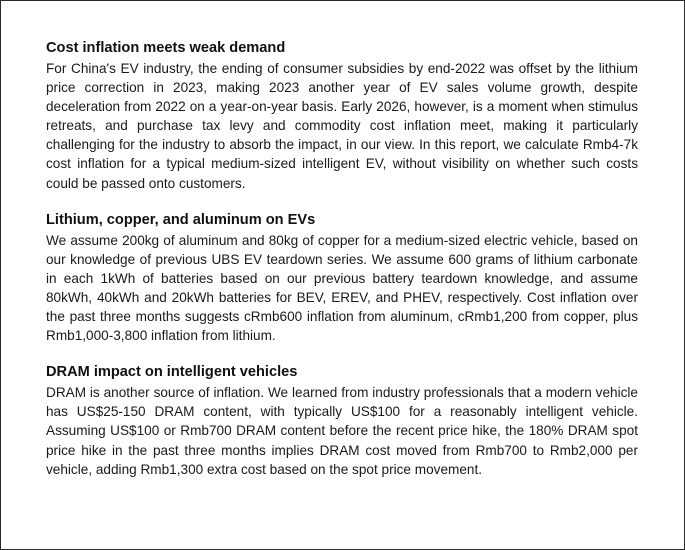 This screenshot has width=685, height=550. Describe the element at coordinates (181, 219) in the screenshot. I see `section-heading: Lithium, copper, and aluminum on EVs` at that location.